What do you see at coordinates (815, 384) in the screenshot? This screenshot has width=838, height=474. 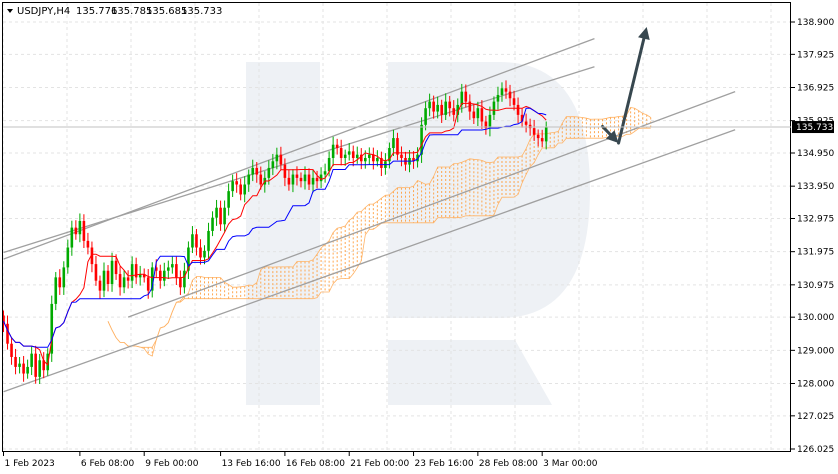 I see `y-tick-label-11: 128.000` at bounding box center [815, 384].